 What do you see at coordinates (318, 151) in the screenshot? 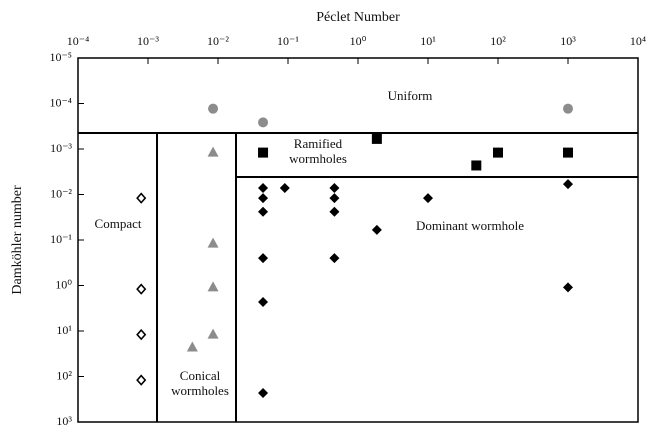
I see `region-label: Ramified wormholes` at bounding box center [318, 151].